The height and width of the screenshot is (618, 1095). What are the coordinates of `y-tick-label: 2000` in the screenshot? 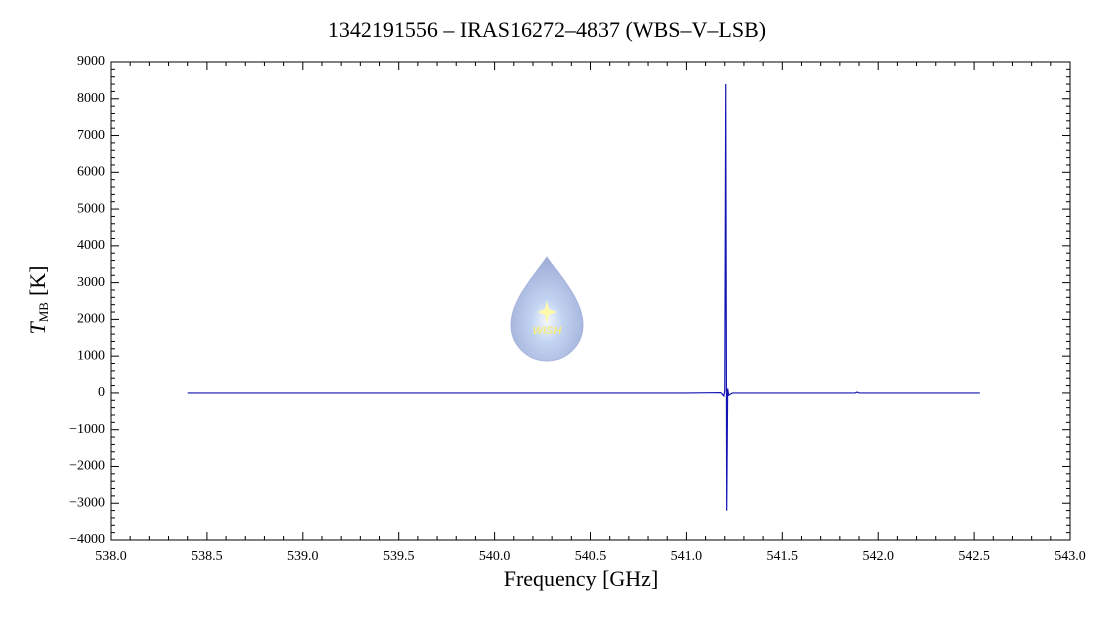 It's located at (91, 319).